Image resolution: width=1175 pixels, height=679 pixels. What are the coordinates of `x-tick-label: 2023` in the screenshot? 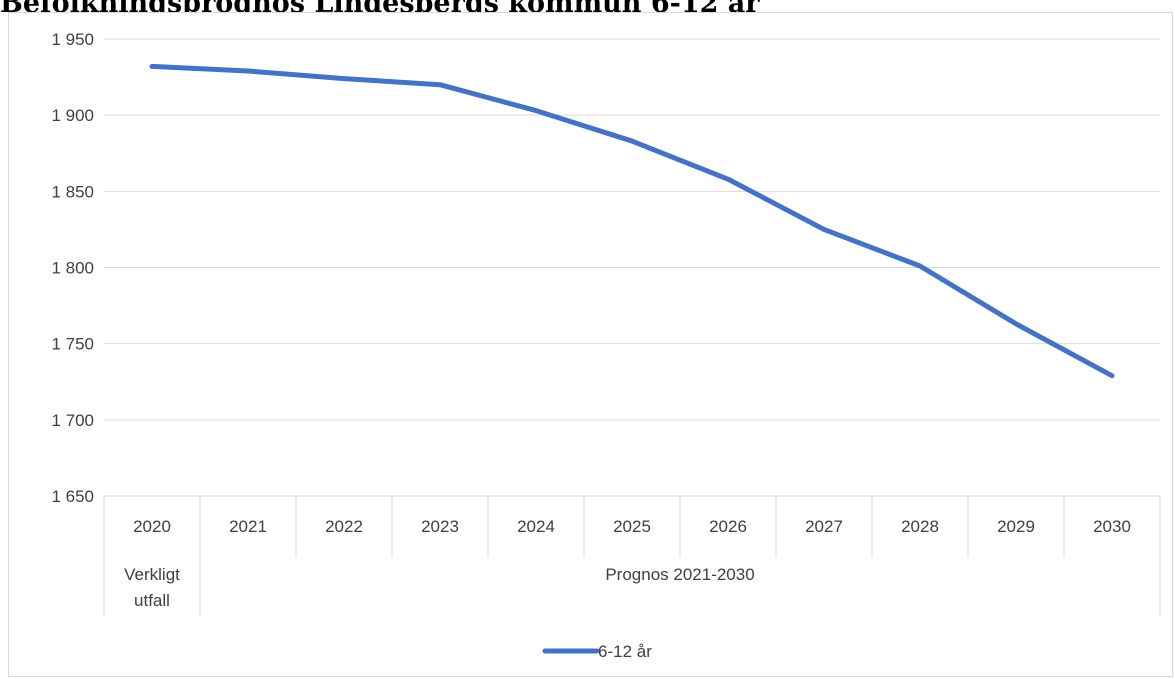 It's located at (440, 526).